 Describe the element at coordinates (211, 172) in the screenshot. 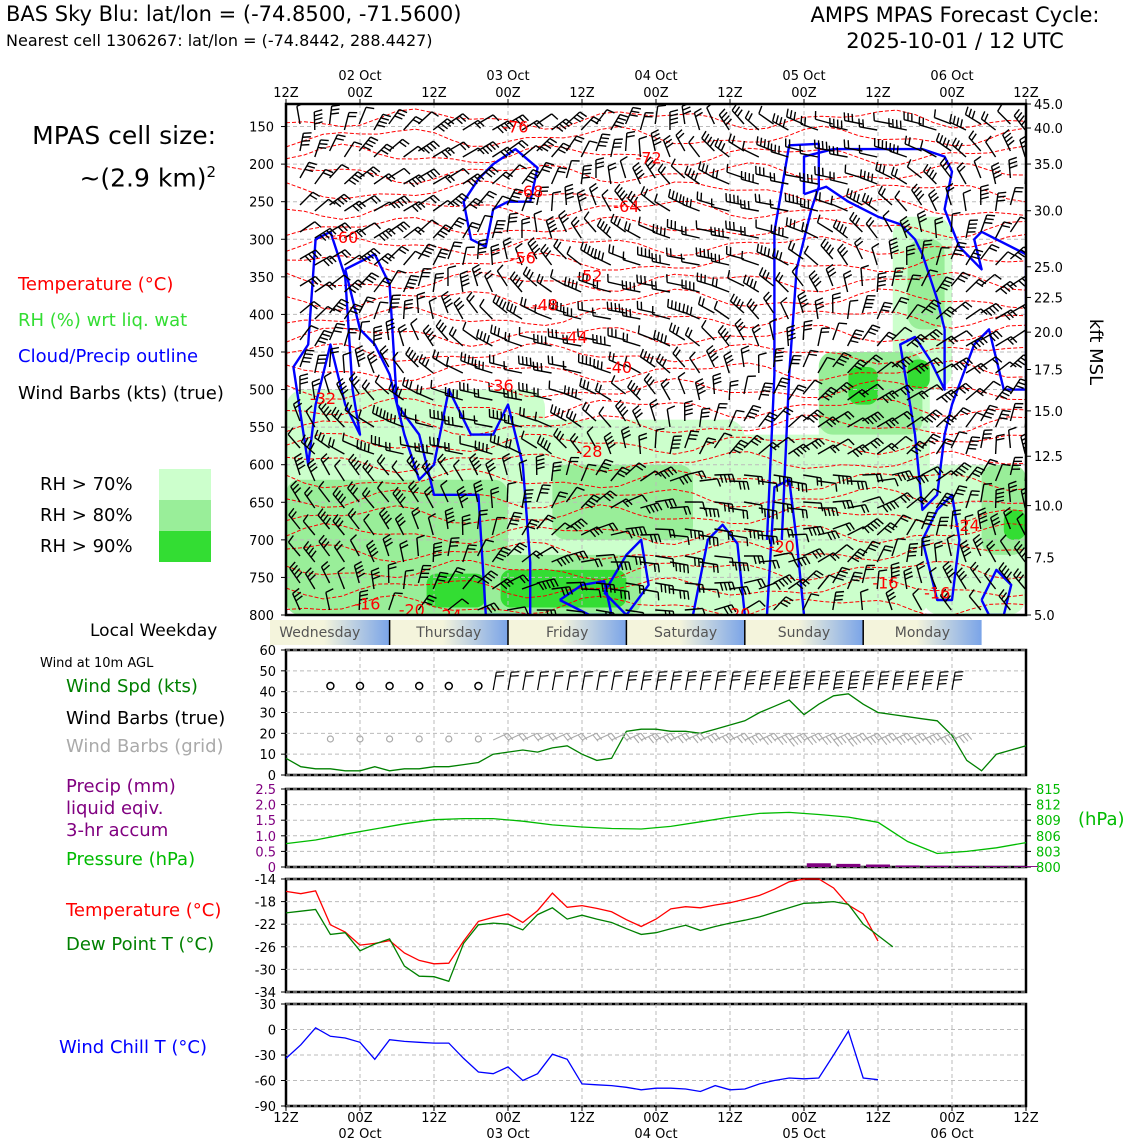

I see `cell-size-sup: 2` at that location.